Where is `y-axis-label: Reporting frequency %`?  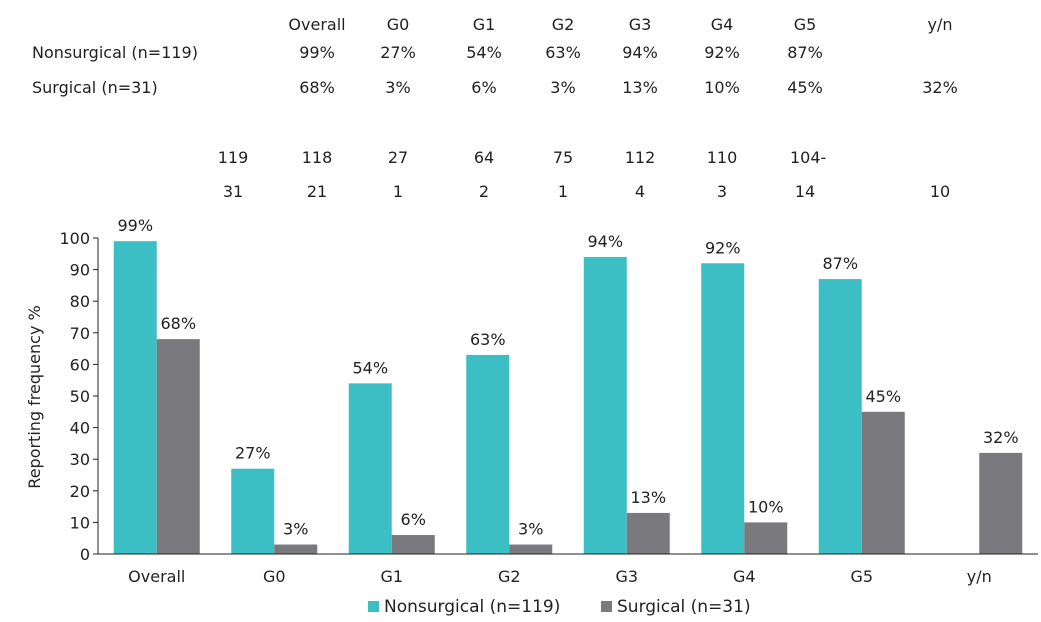
y-axis-label: Reporting frequency % is located at coordinates (34, 396).